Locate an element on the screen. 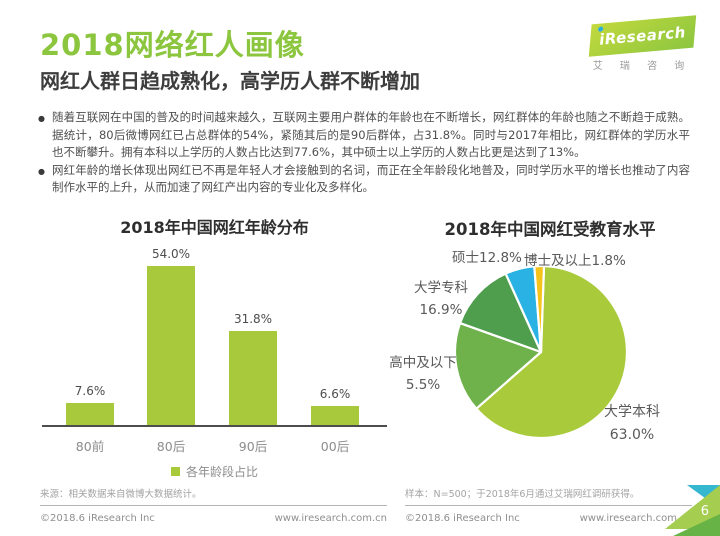 This screenshot has width=720, height=536. legend-swatch-icon is located at coordinates (175, 471).